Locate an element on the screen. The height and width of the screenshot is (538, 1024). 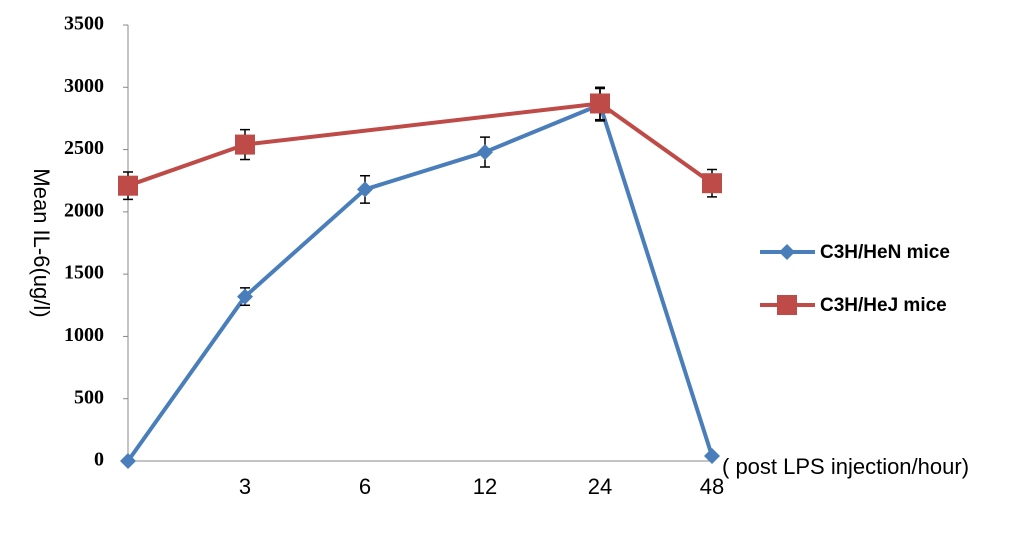
y-tick-label: 0 is located at coordinates (99, 460).